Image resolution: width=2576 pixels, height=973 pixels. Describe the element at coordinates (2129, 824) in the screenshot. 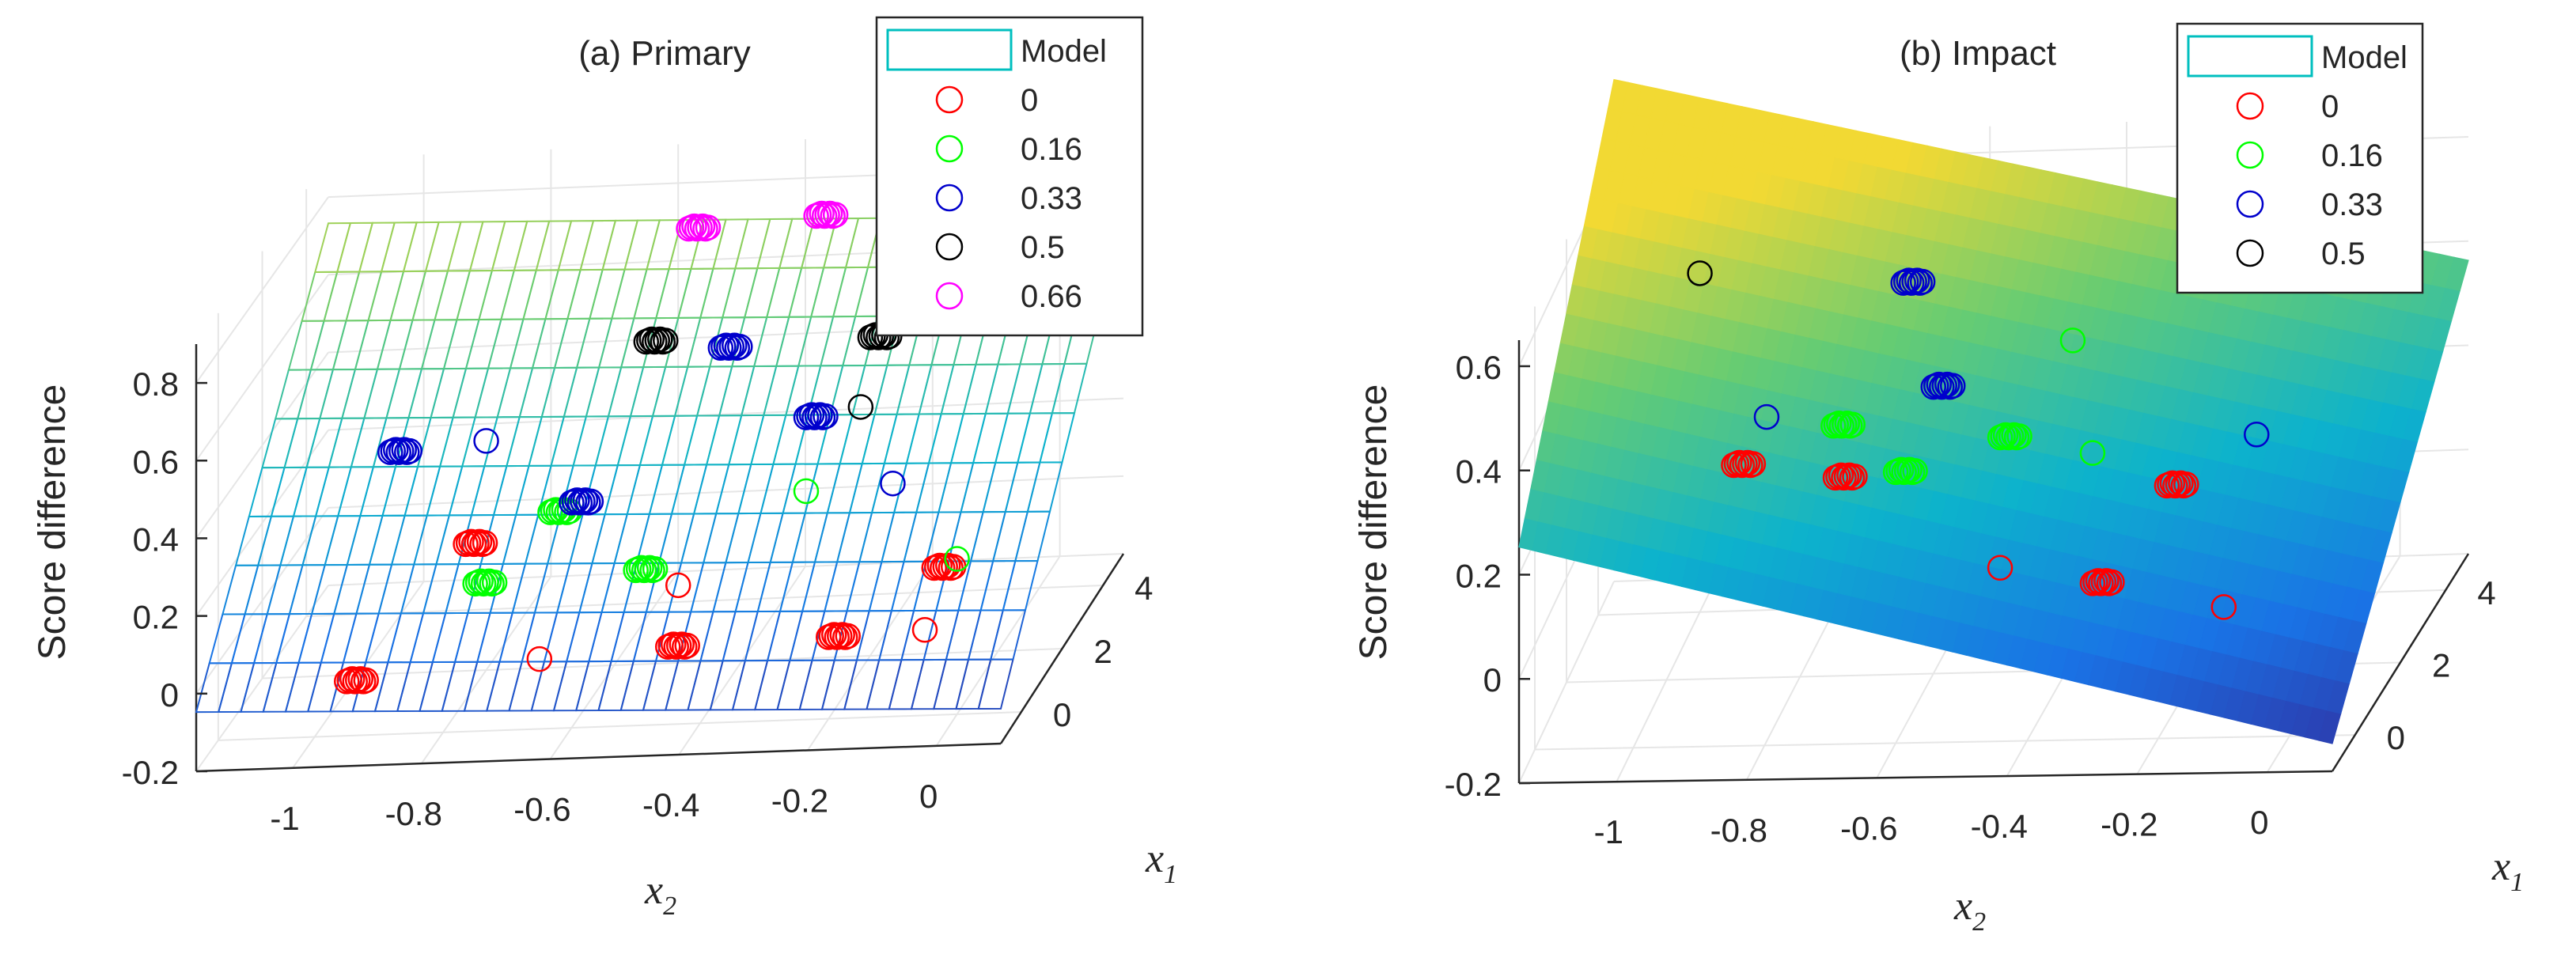

I see `x2-tick-label: -0.2` at that location.